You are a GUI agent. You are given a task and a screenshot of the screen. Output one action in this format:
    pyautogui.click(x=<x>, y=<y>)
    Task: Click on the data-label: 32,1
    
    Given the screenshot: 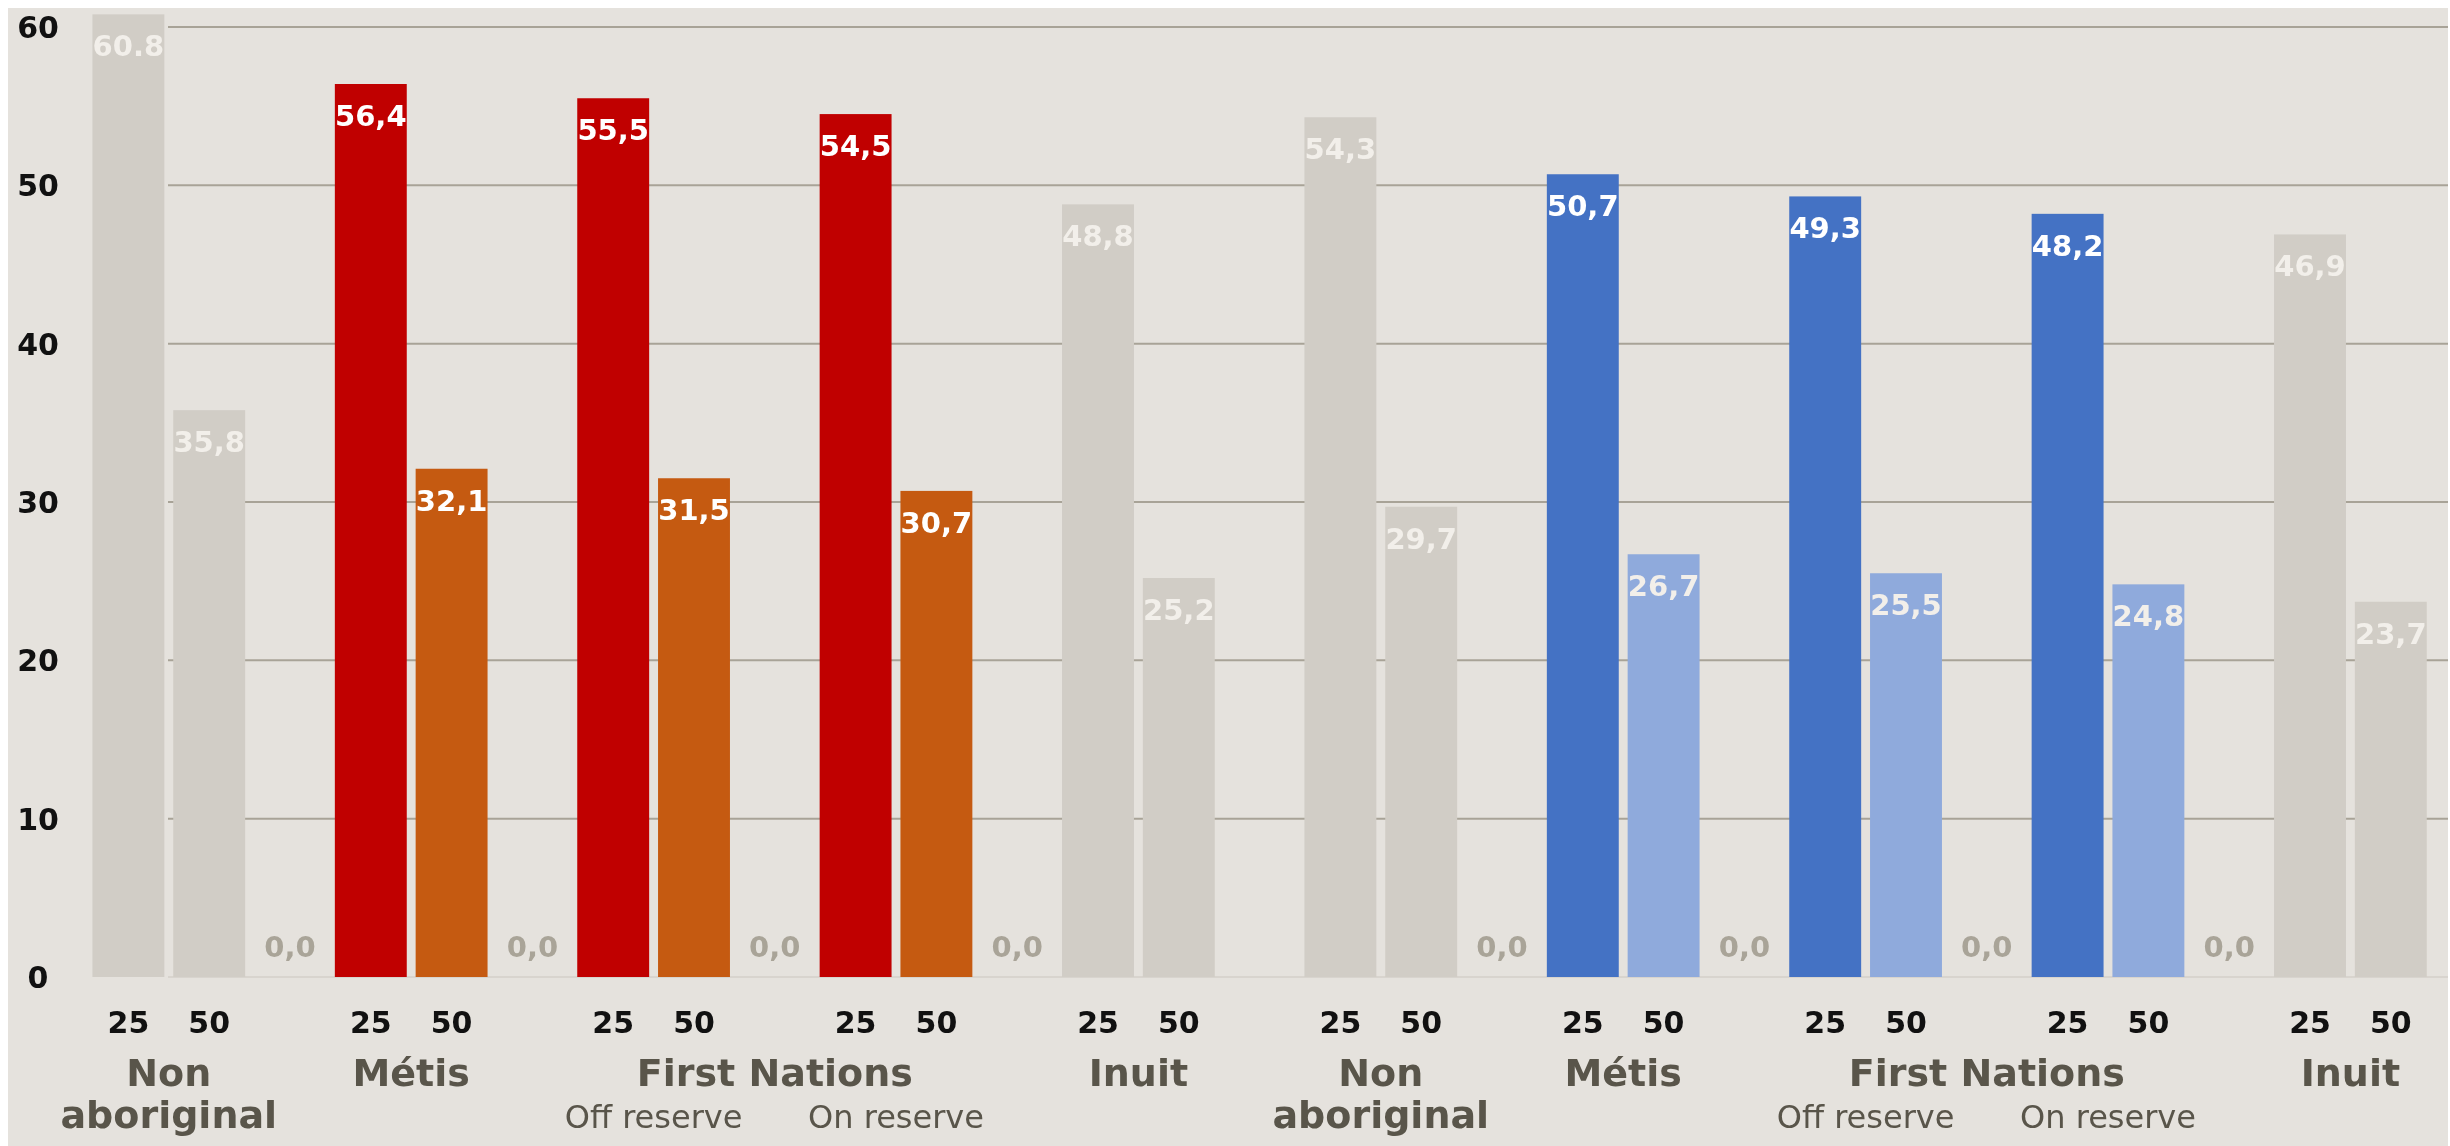 What is the action you would take?
    pyautogui.click(x=451, y=500)
    